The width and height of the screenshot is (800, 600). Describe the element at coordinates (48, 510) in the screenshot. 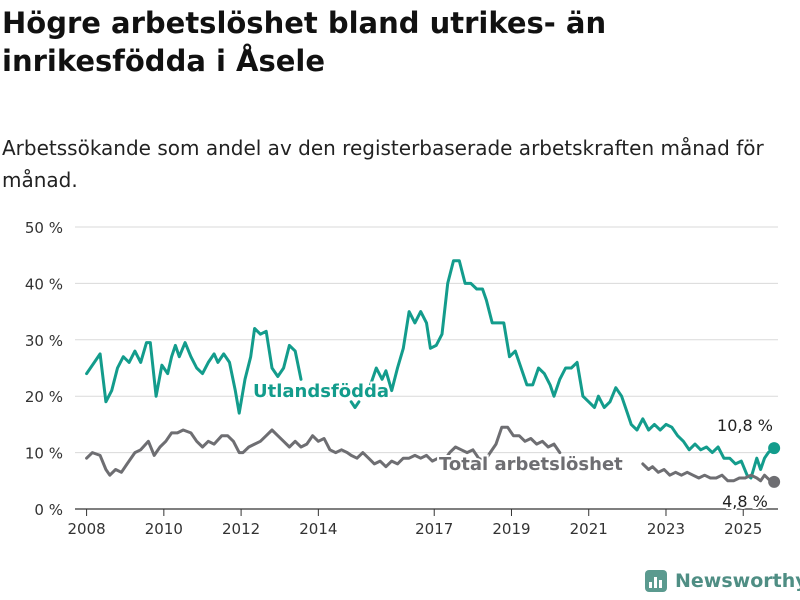

I see `y-tick-label: 0 %` at that location.